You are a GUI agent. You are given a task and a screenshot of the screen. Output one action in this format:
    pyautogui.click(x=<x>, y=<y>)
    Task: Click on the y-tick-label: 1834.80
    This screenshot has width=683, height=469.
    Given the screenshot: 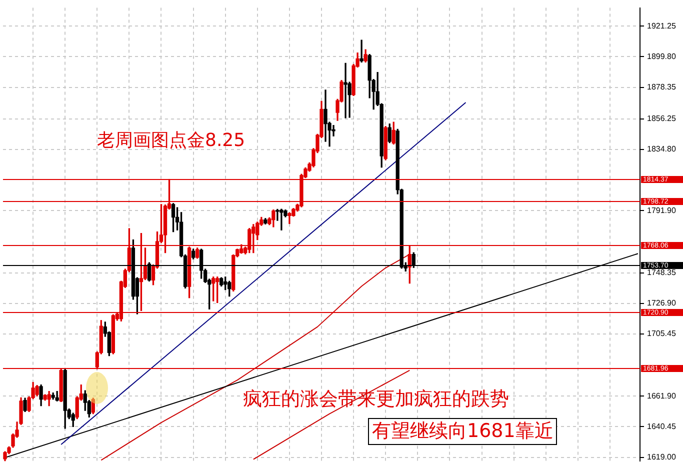 What is the action you would take?
    pyautogui.click(x=661, y=149)
    